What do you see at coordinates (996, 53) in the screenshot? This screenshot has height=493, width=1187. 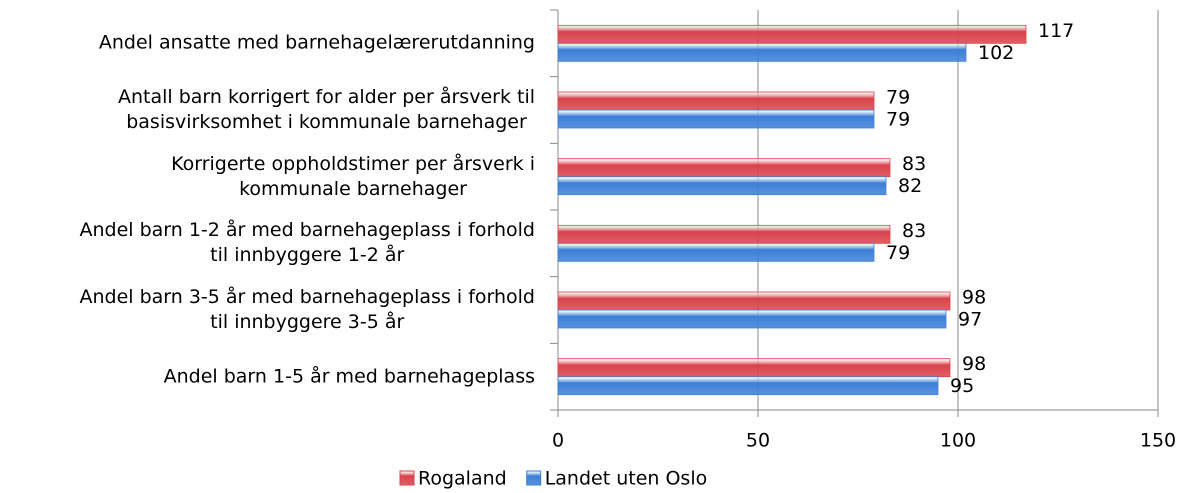 I see `value-label: 102` at bounding box center [996, 53].